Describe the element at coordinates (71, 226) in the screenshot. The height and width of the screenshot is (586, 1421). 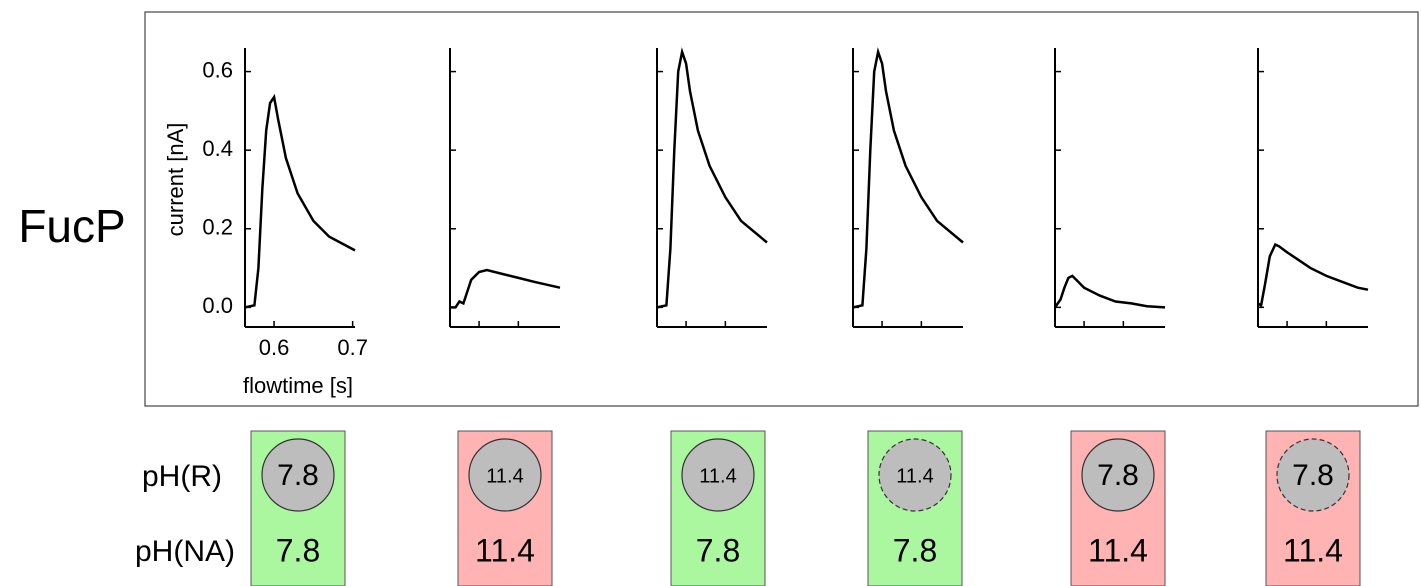
I see `protein-label: FucP` at that location.